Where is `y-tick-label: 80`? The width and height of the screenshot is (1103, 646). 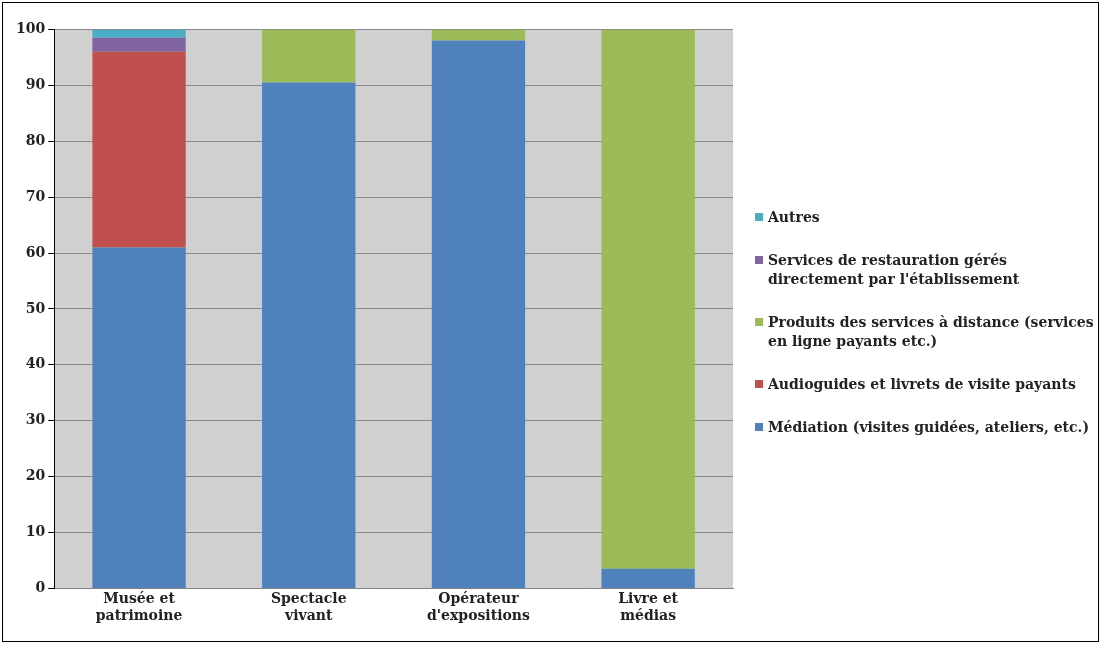
y-tick-label: 80 is located at coordinates (35, 139).